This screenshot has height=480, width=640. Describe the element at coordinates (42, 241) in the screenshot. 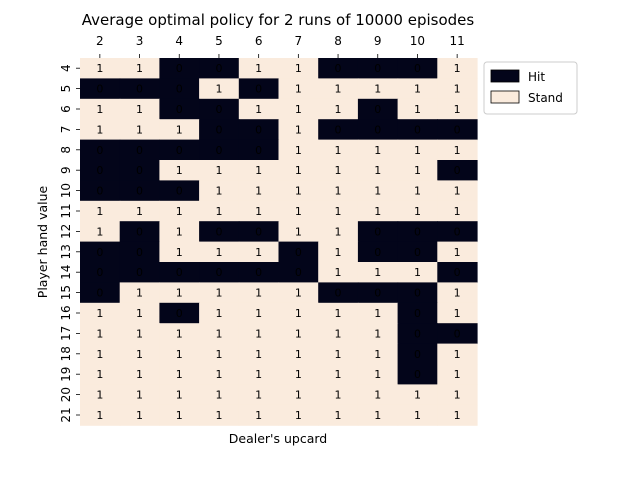

I see `y-axis-label: Player hand value` at that location.